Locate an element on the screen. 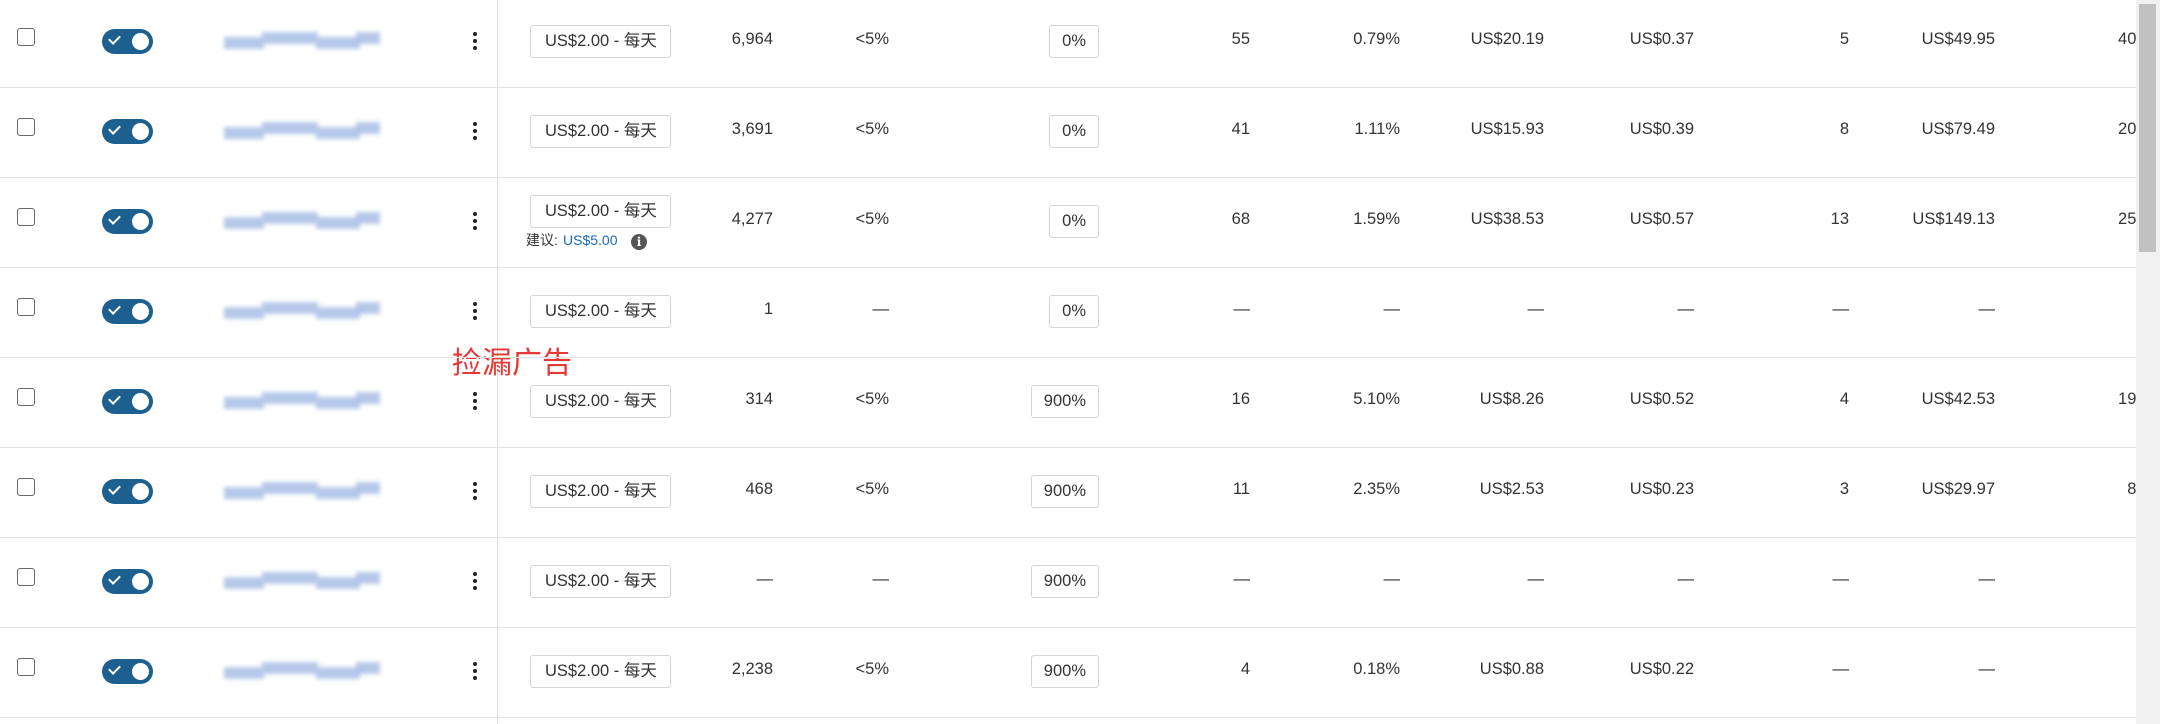 The width and height of the screenshot is (2160, 724). impression-share: <5% is located at coordinates (872, 129).